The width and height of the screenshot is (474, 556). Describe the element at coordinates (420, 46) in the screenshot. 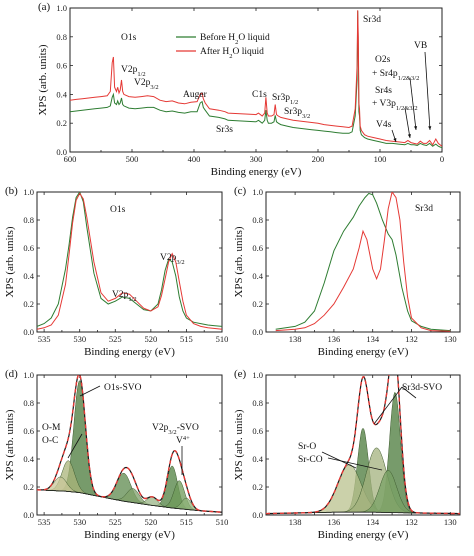

I see `label-vb: VB` at that location.